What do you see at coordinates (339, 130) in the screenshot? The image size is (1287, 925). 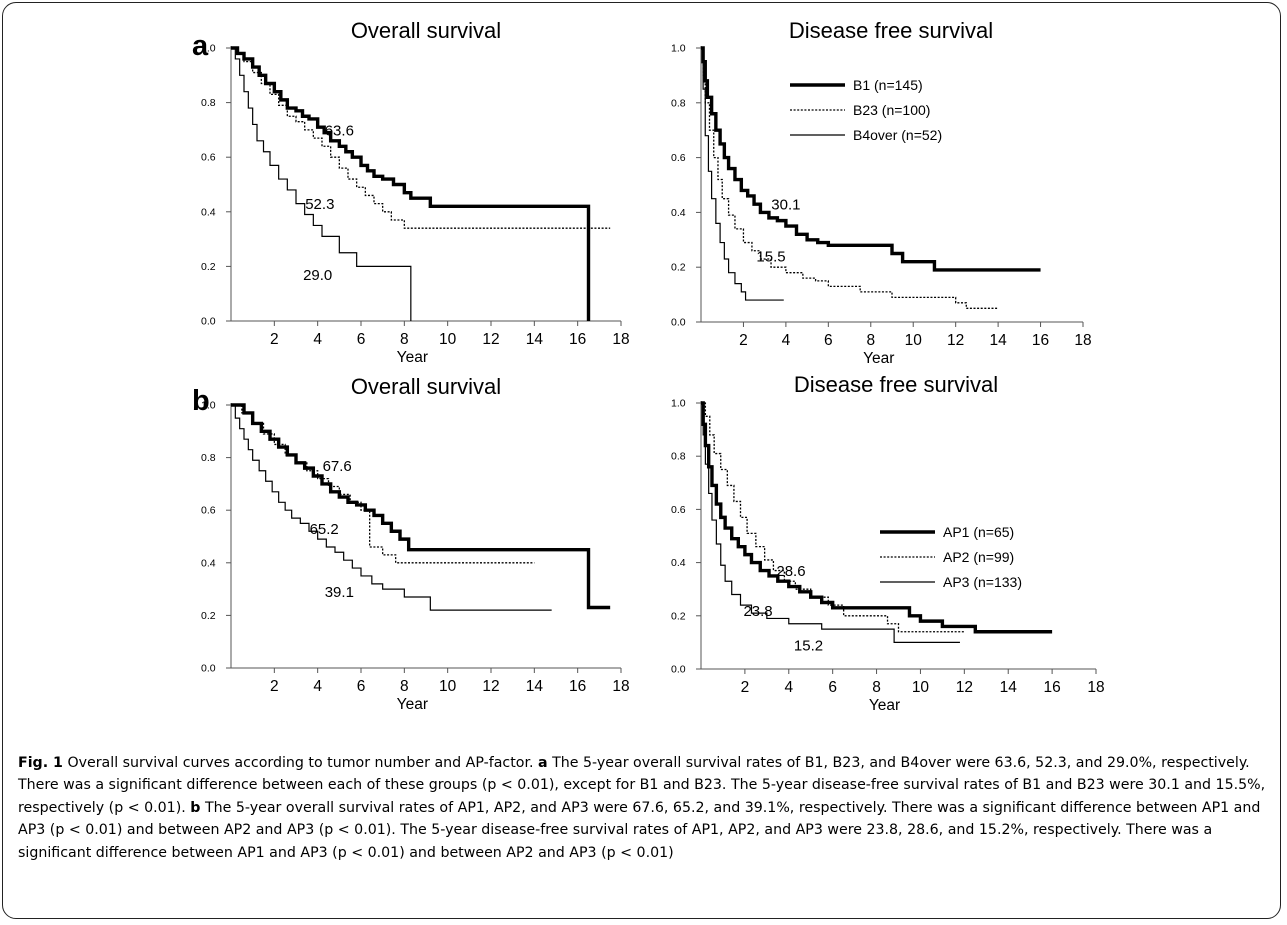 I see `survival-rate-label: 63.6` at bounding box center [339, 130].